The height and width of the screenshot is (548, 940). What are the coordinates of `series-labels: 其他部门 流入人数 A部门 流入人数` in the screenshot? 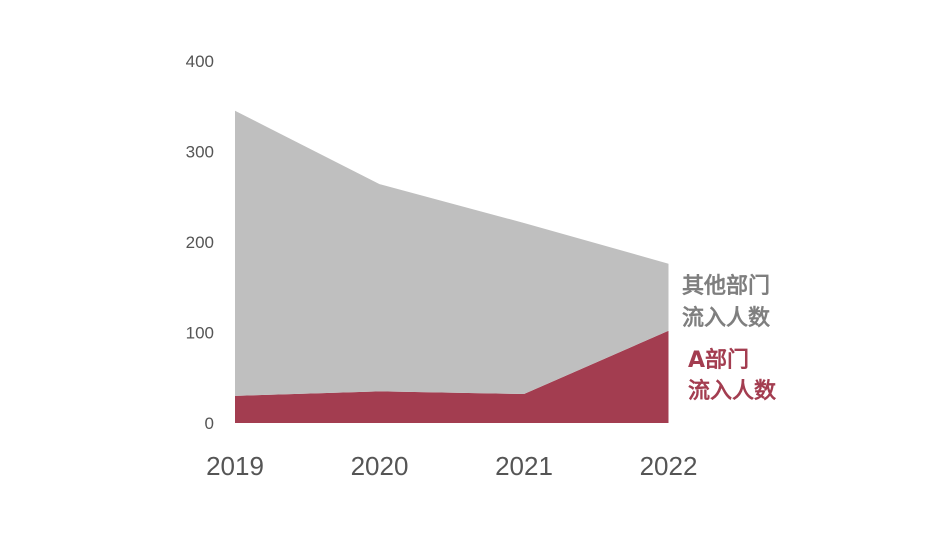 It's located at (729, 338).